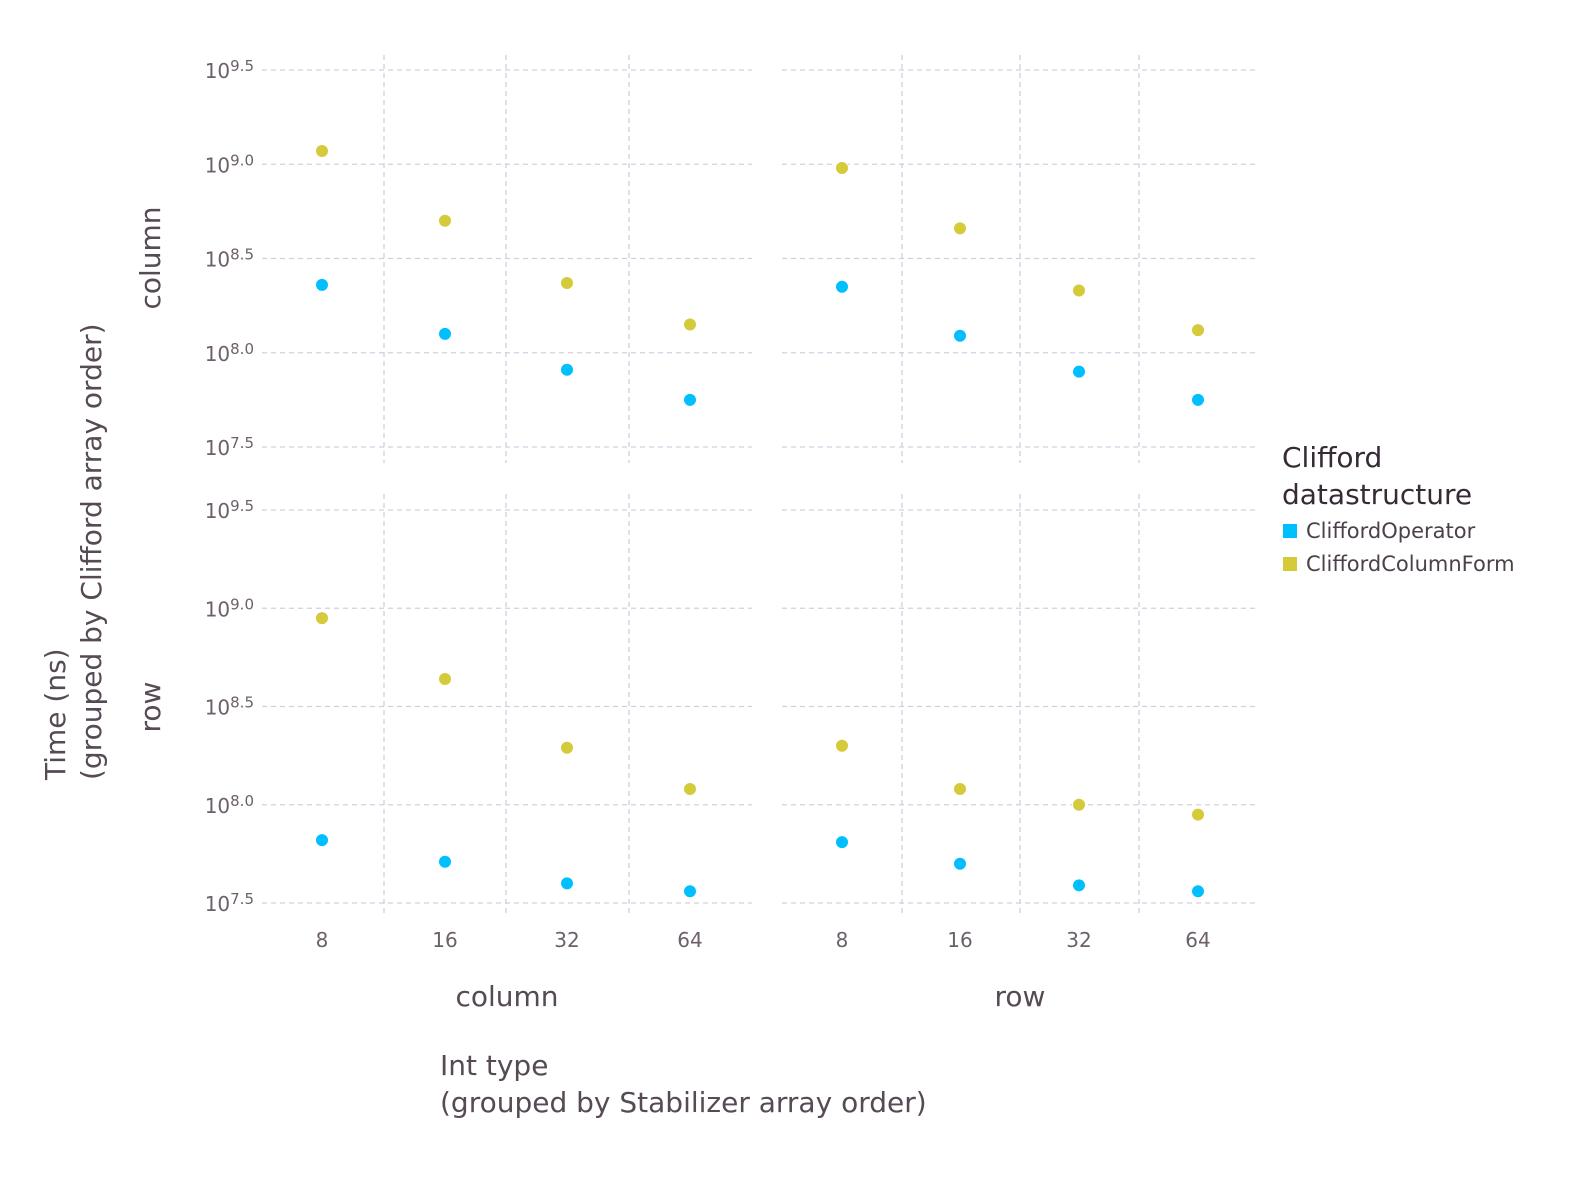 The height and width of the screenshot is (1181, 1575). Describe the element at coordinates (507, 705) in the screenshot. I see `panel-grid-r1-c0` at that location.